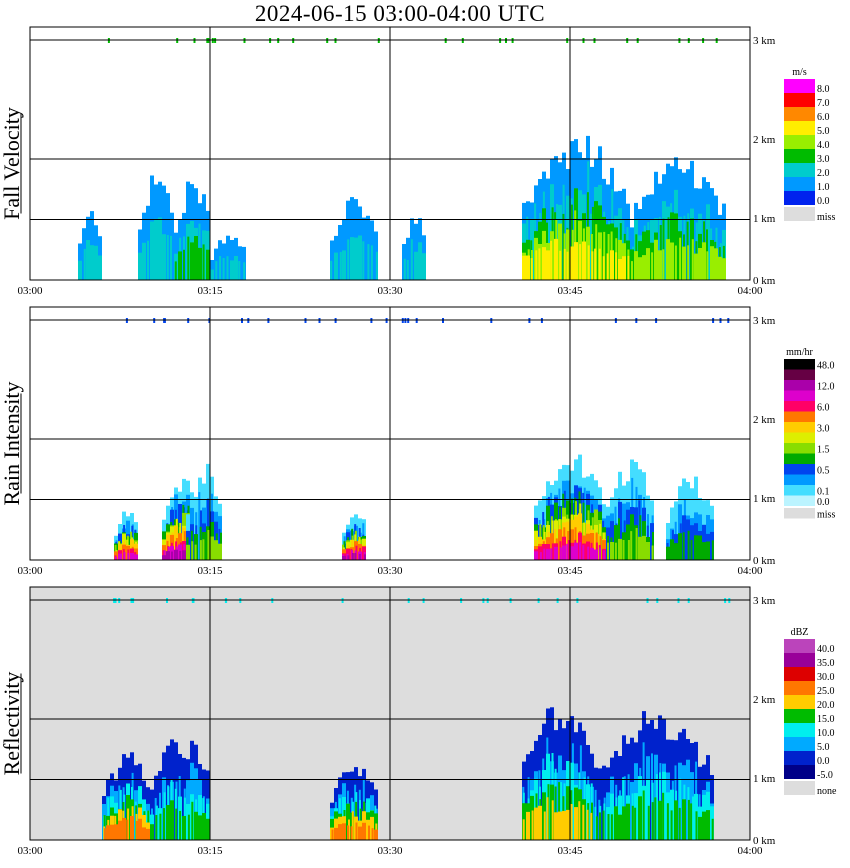 The image size is (850, 868). Describe the element at coordinates (826, 387) in the screenshot. I see `legend-label: 12.0` at that location.